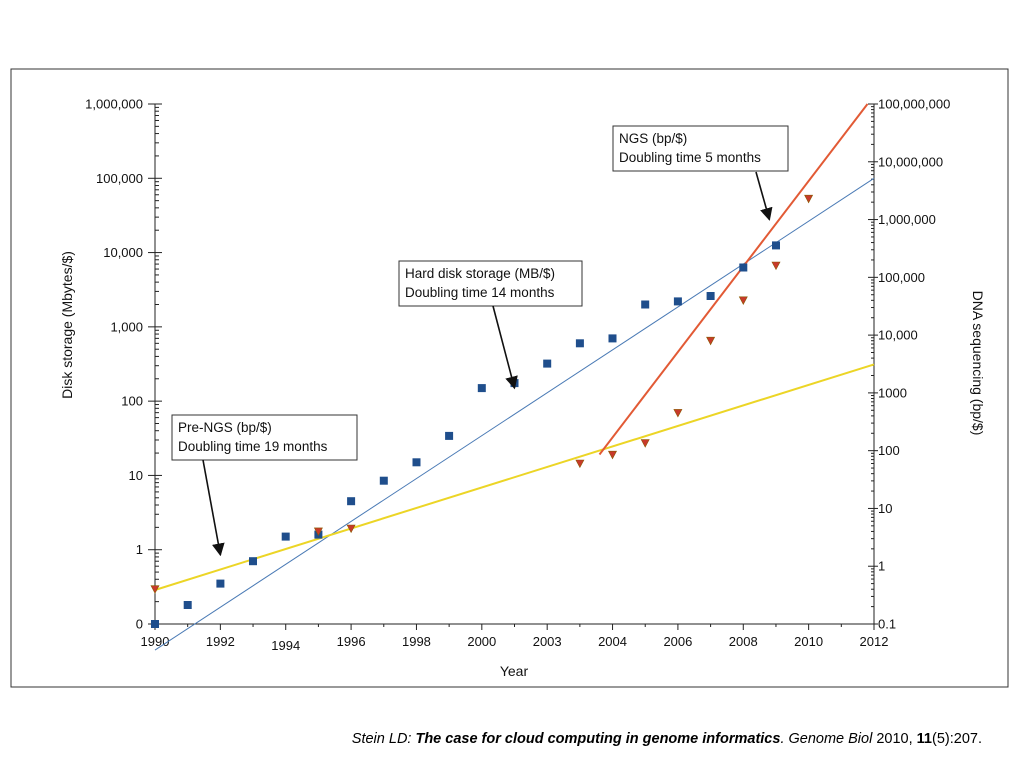 This screenshot has width=1024, height=768. Describe the element at coordinates (480, 292) in the screenshot. I see `annotation-text: Doubling time 14 months` at that location.